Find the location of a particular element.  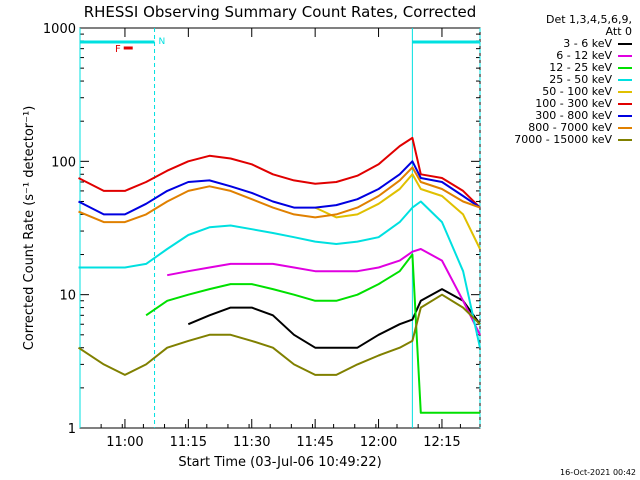

legend-label: 6 - 12 keV is located at coordinates (584, 55).